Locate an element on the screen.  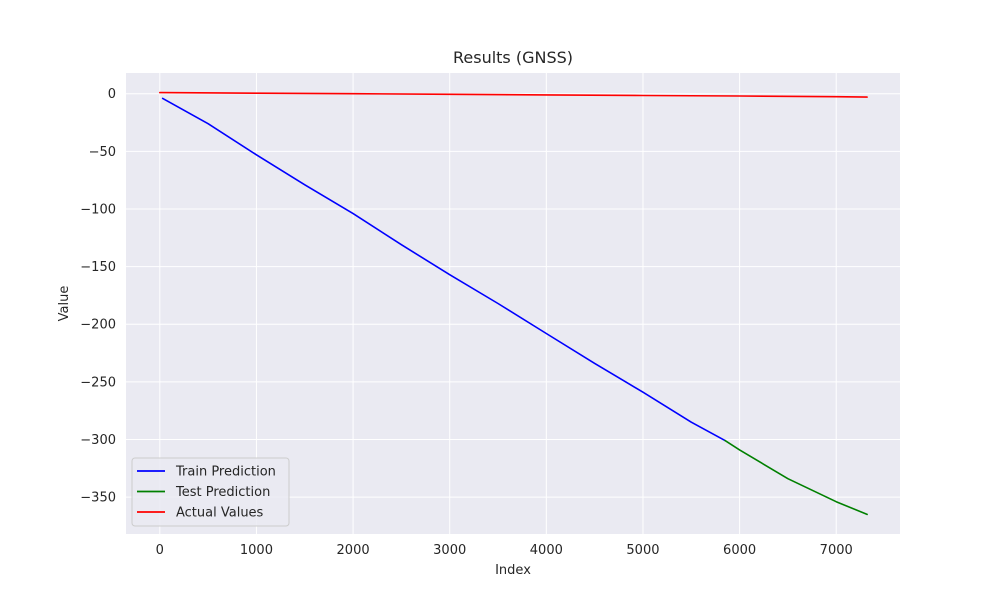
x-tick-label: 2000 is located at coordinates (353, 550).